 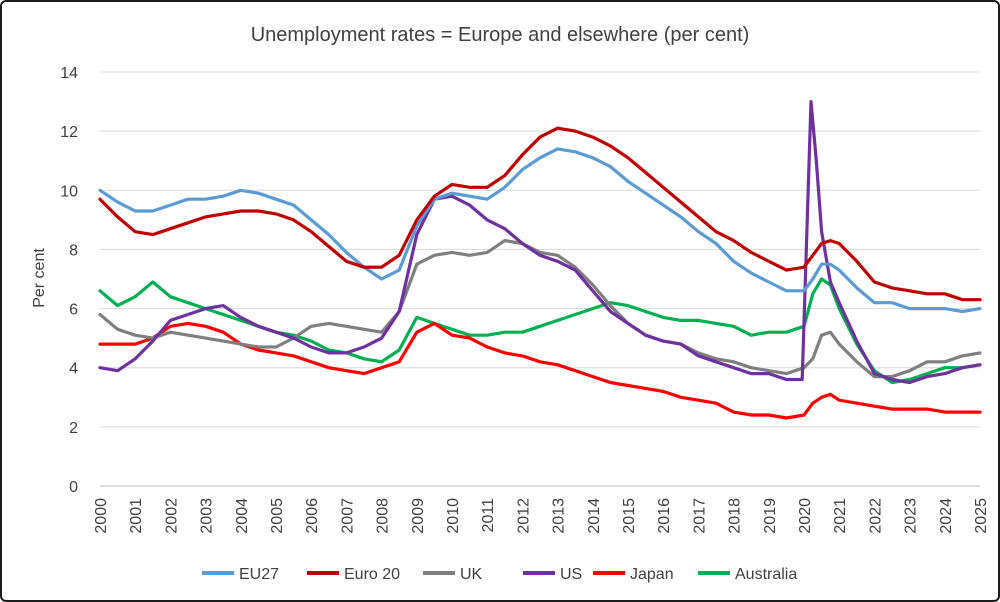 What do you see at coordinates (372, 574) in the screenshot?
I see `legend-label-euro-20: Euro 20` at bounding box center [372, 574].